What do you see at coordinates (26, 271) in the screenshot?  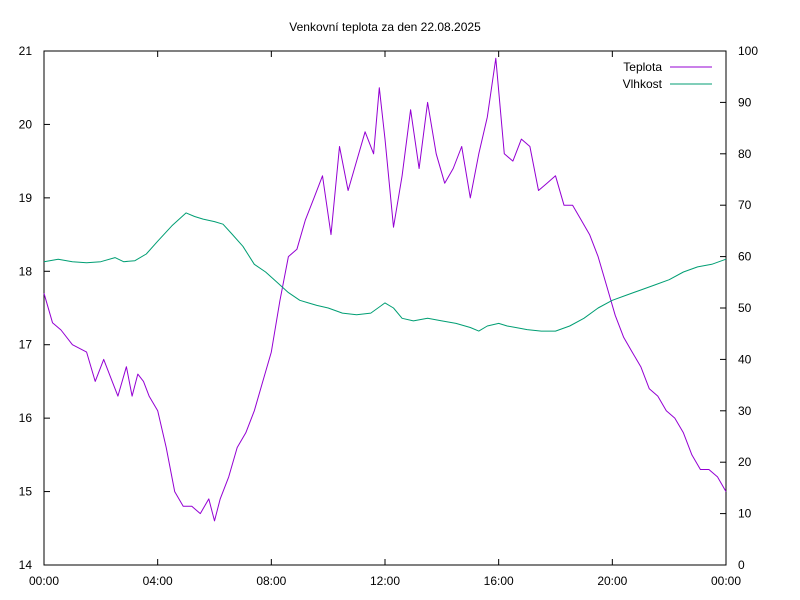 I see `y-tick-label: 18` at bounding box center [26, 271].